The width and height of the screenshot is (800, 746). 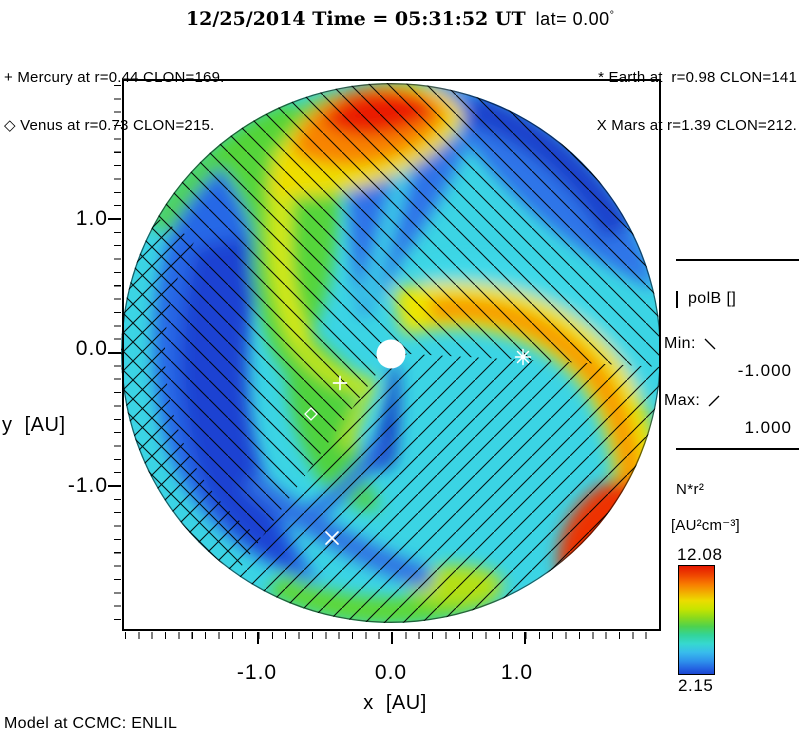 What do you see at coordinates (737, 260) in the screenshot?
I see `polb-legend-top-rule` at bounding box center [737, 260].